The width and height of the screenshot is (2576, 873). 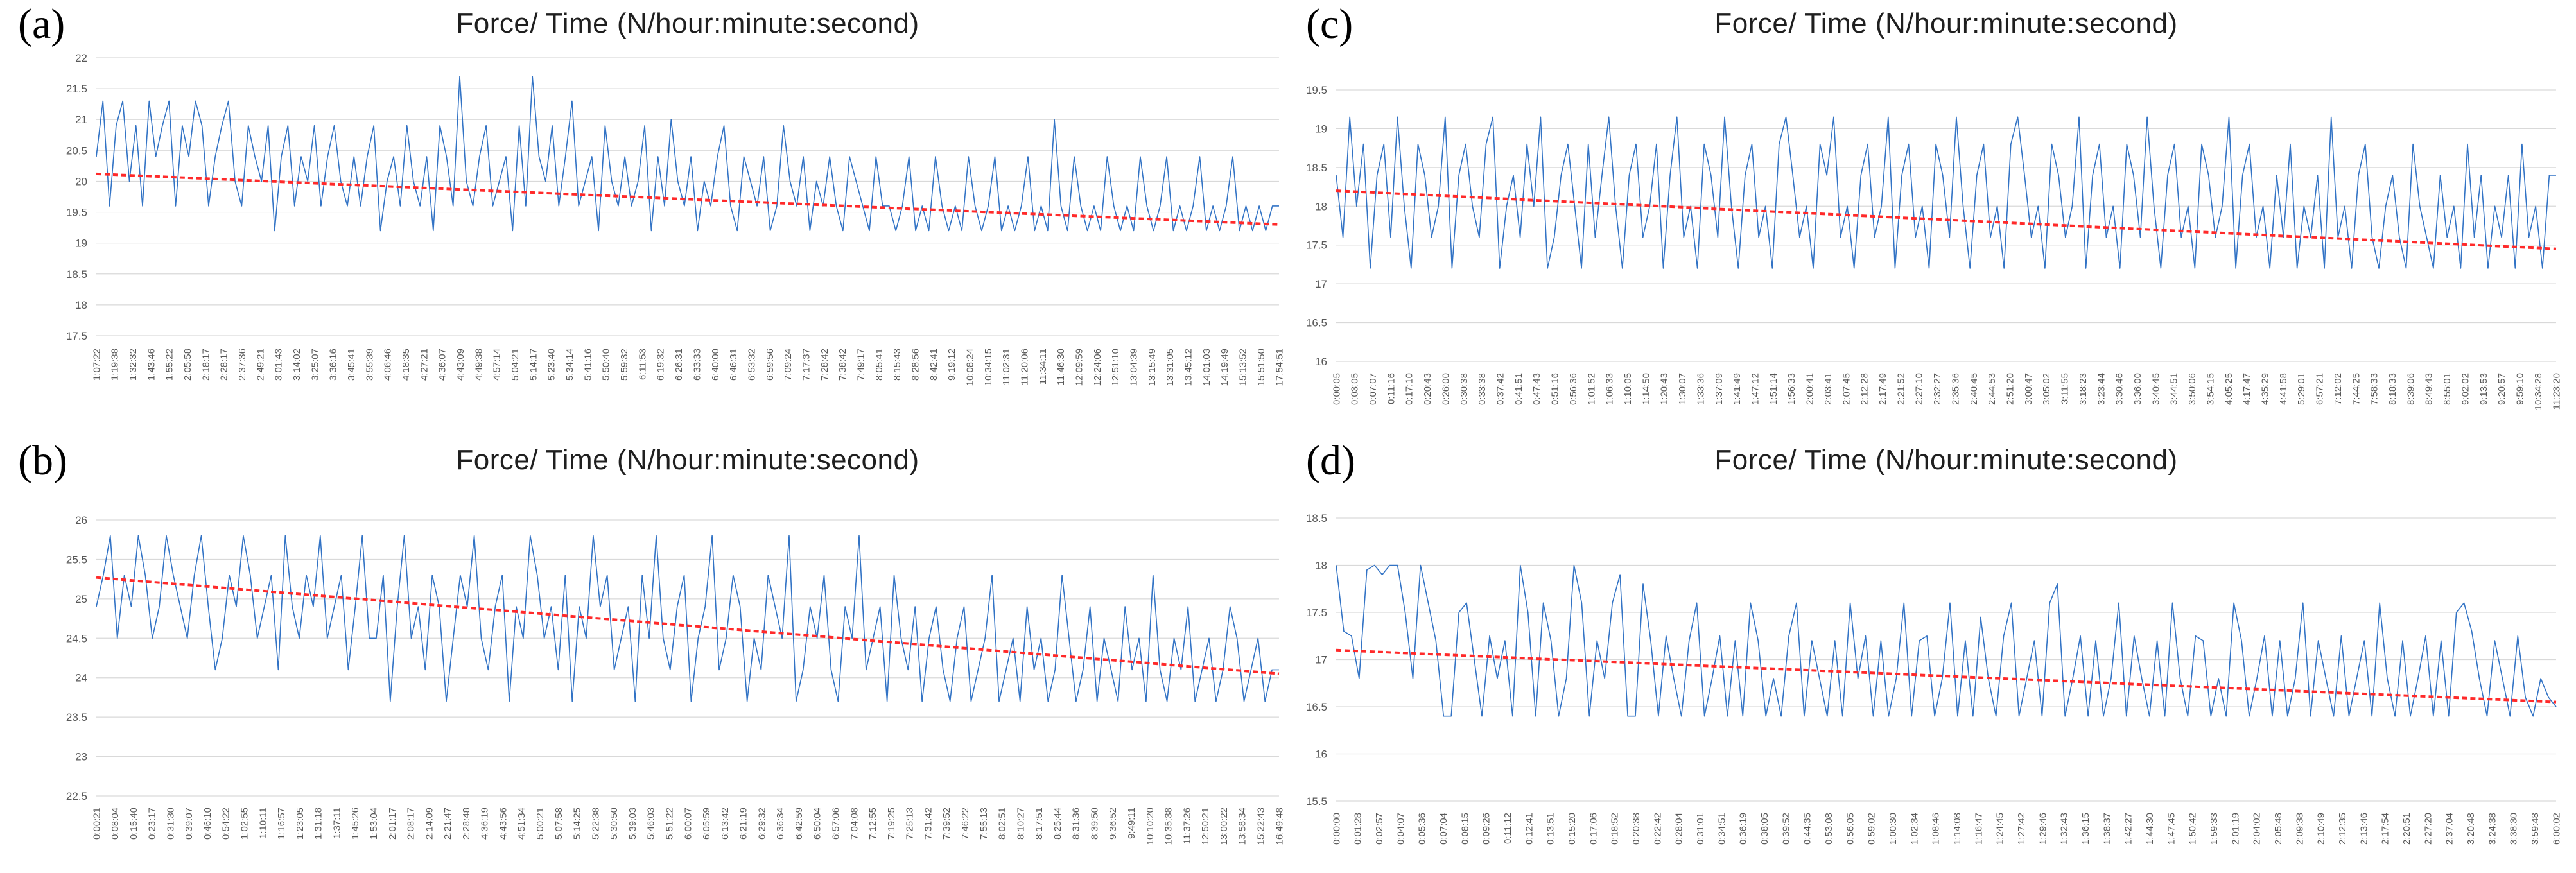 I want to click on svg-text: 0:04:07, so click(x=1400, y=829).